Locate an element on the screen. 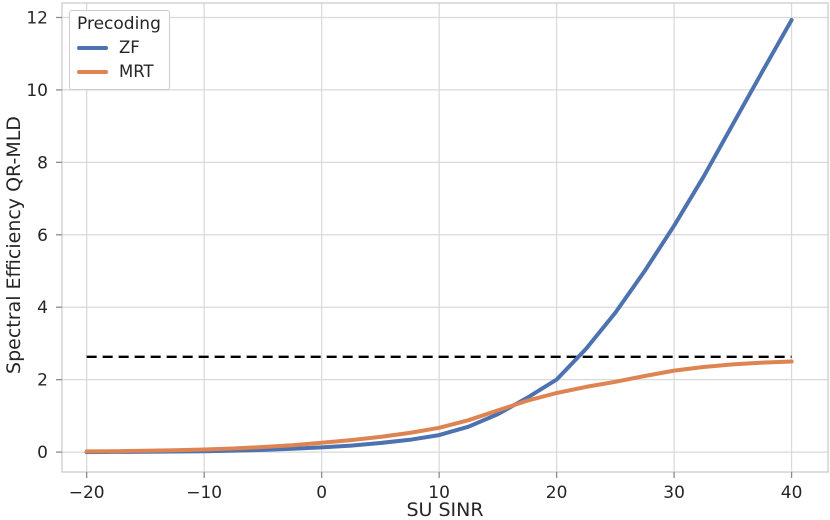  svg-text: 4 is located at coordinates (42, 308).